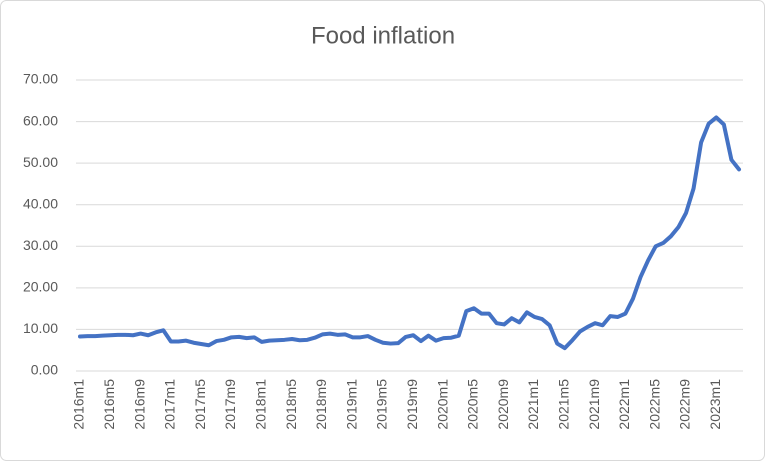 Image resolution: width=765 pixels, height=461 pixels. What do you see at coordinates (44, 370) in the screenshot?
I see `y-tick-label: 0.00` at bounding box center [44, 370].